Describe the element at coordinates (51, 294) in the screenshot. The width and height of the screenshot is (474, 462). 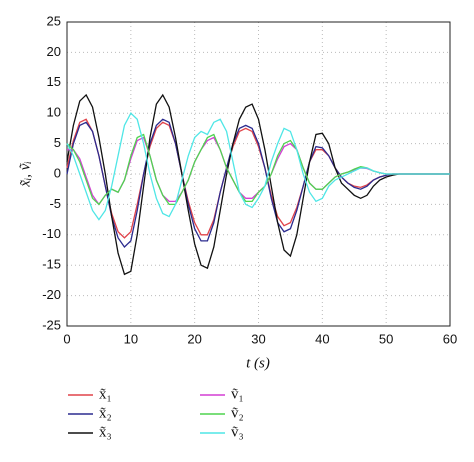
I see `y-tick-label: -20` at that location.